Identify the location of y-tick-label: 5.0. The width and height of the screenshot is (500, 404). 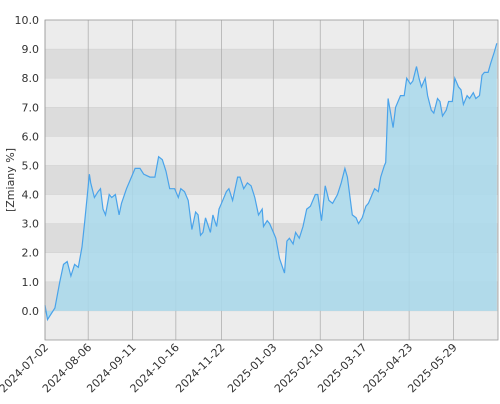
(31, 165).